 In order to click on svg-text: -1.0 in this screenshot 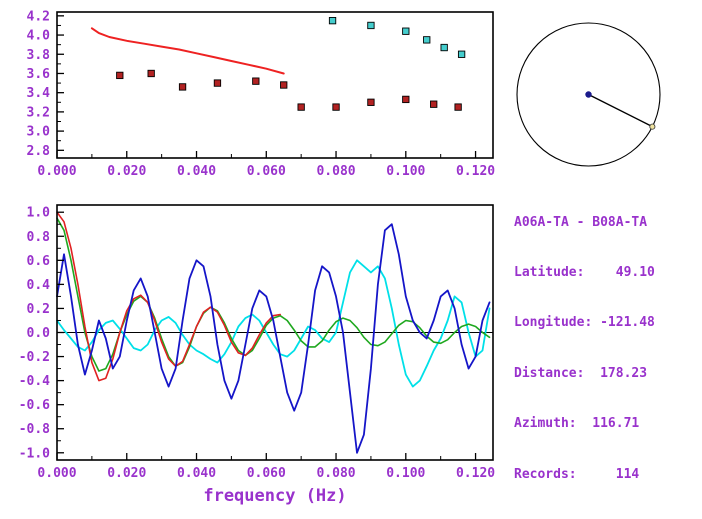, I will do `click(34, 453)`.